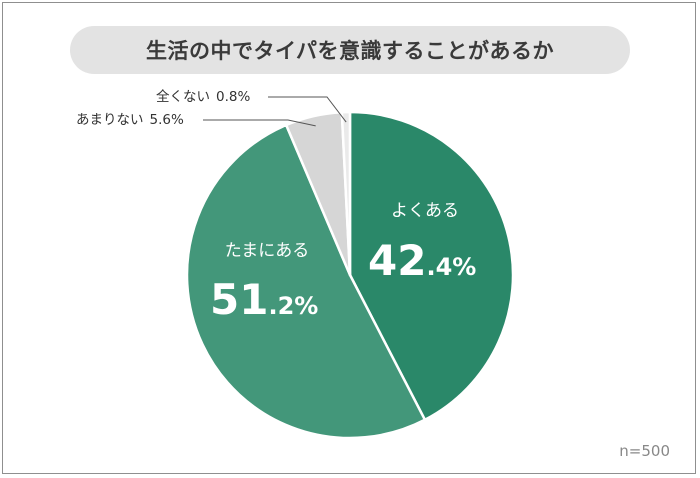 The height and width of the screenshot is (478, 700). I want to click on leader-line-amarinai, so click(259, 123).